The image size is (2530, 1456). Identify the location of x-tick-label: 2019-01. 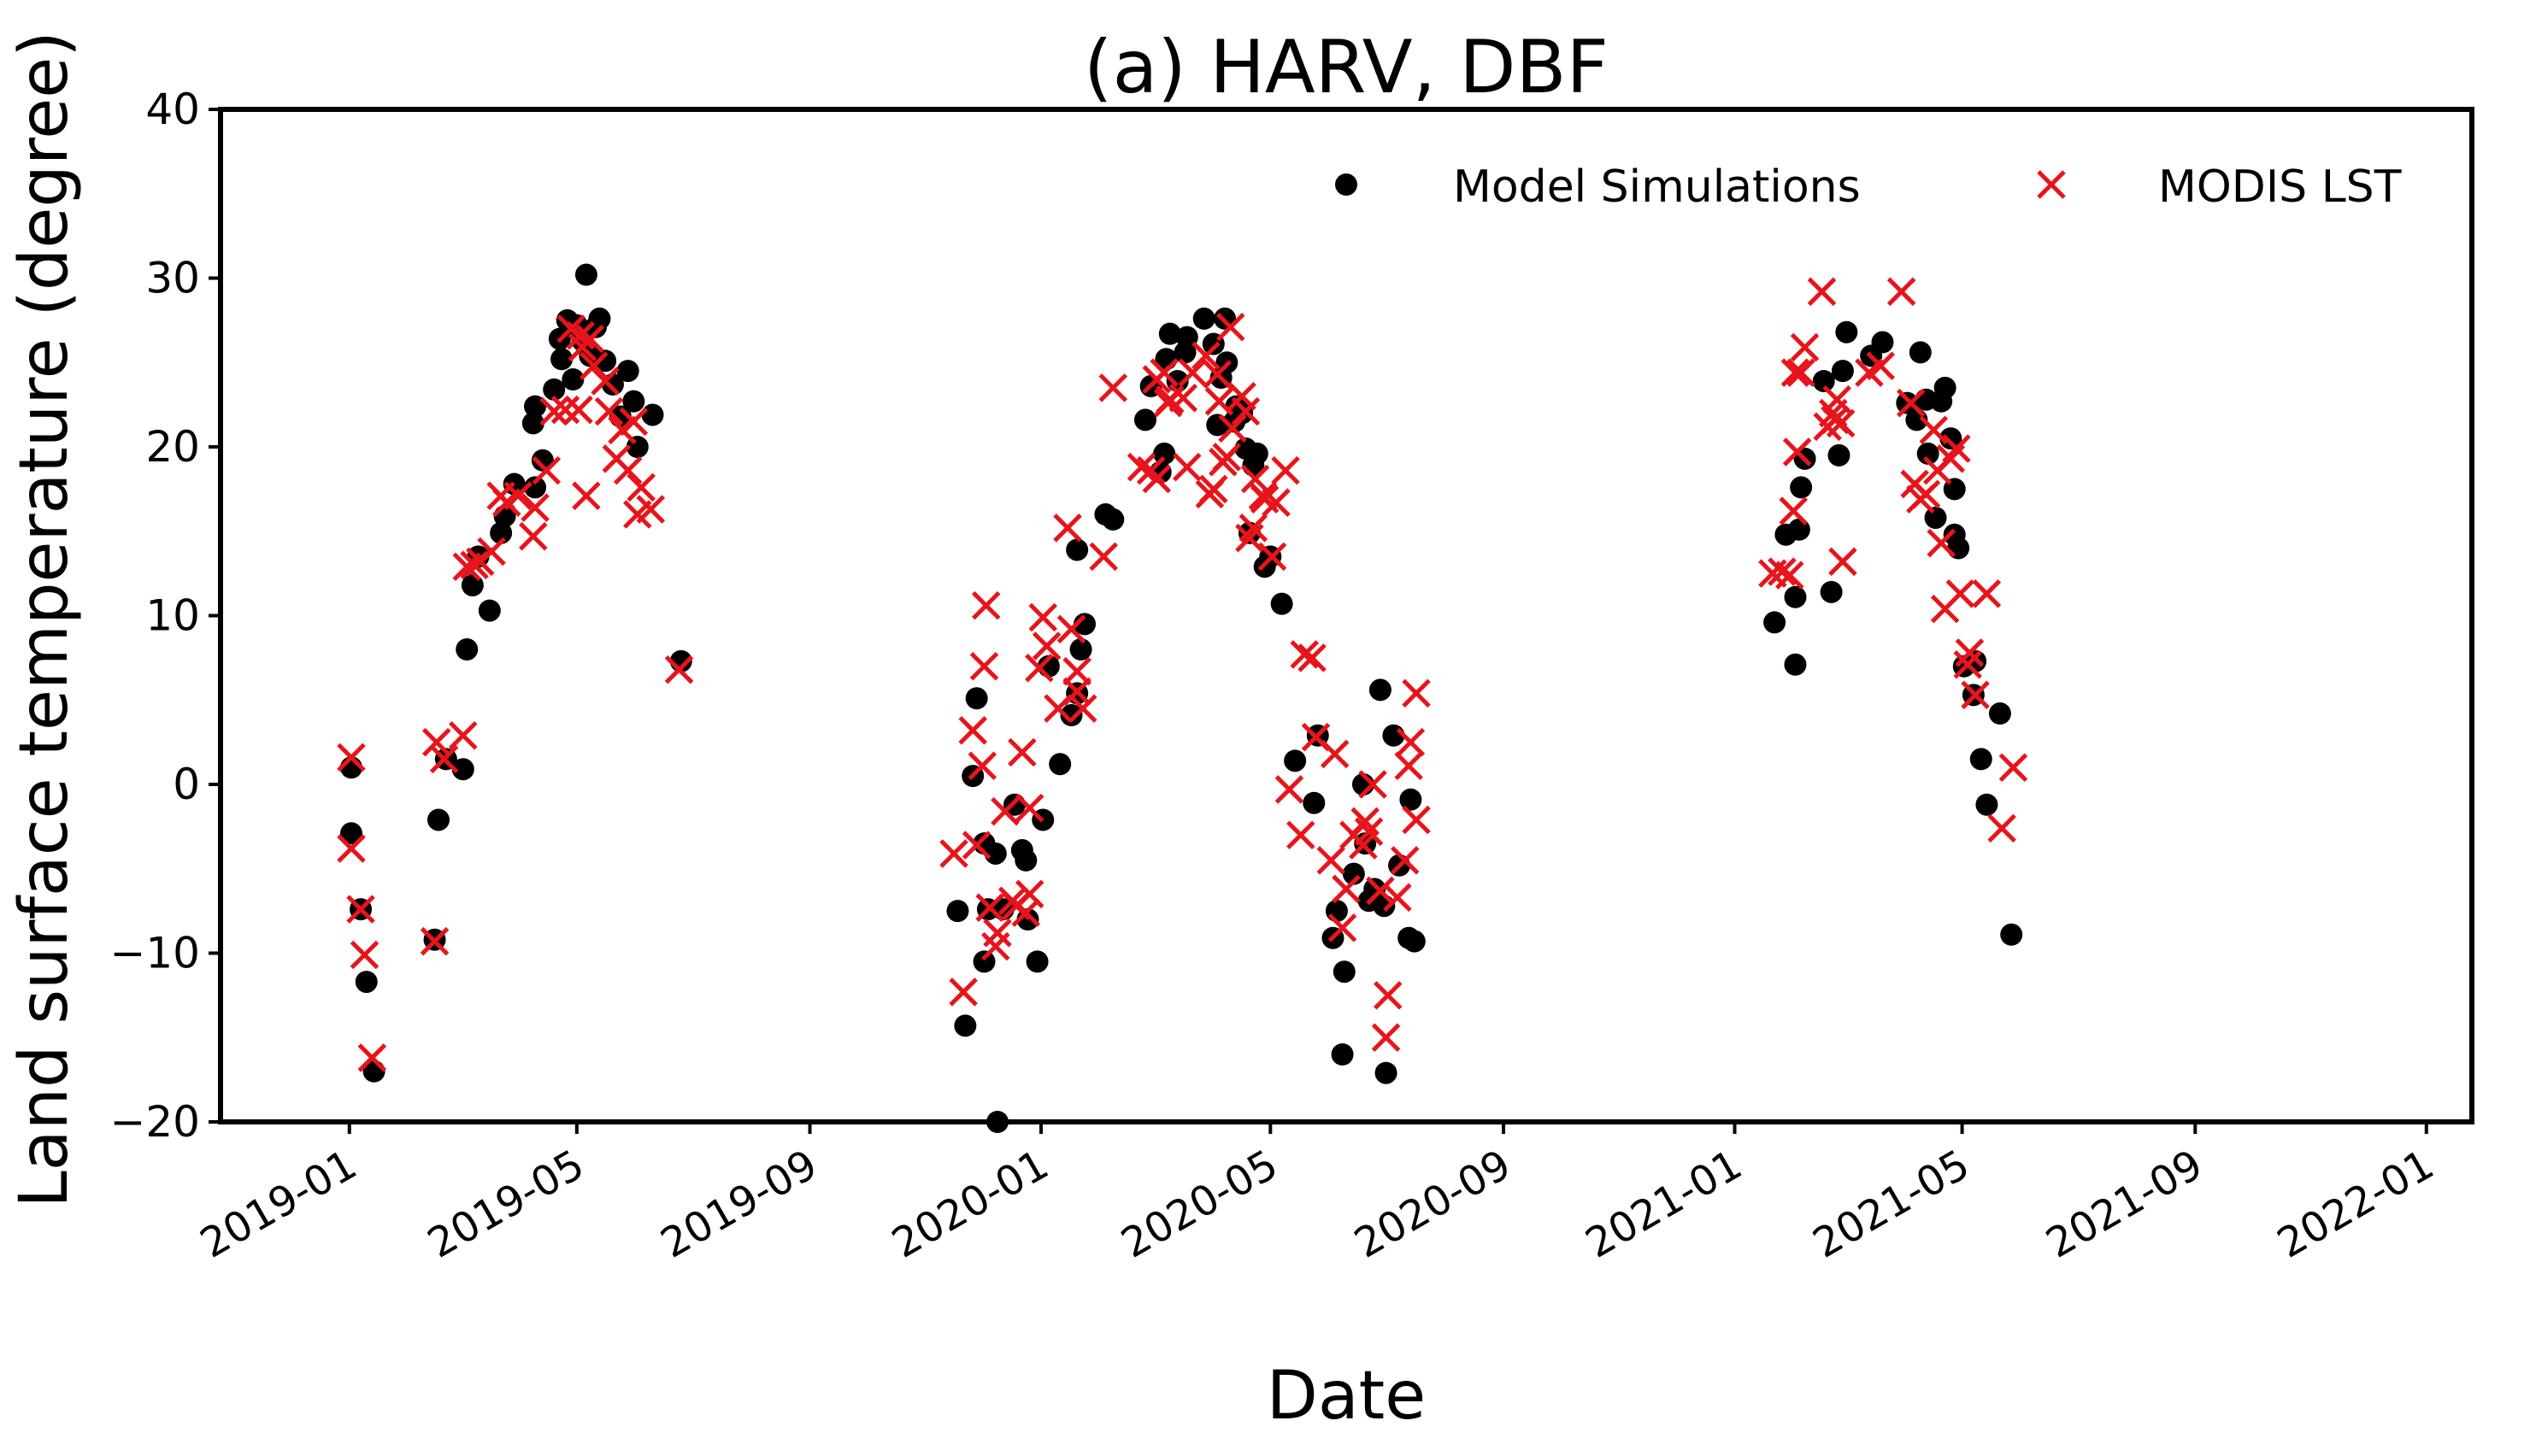
(278, 1205).